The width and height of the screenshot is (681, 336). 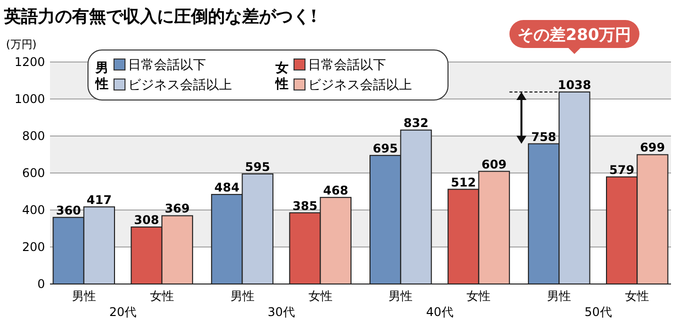 What do you see at coordinates (147, 220) in the screenshot?
I see `data-label: 308` at bounding box center [147, 220].